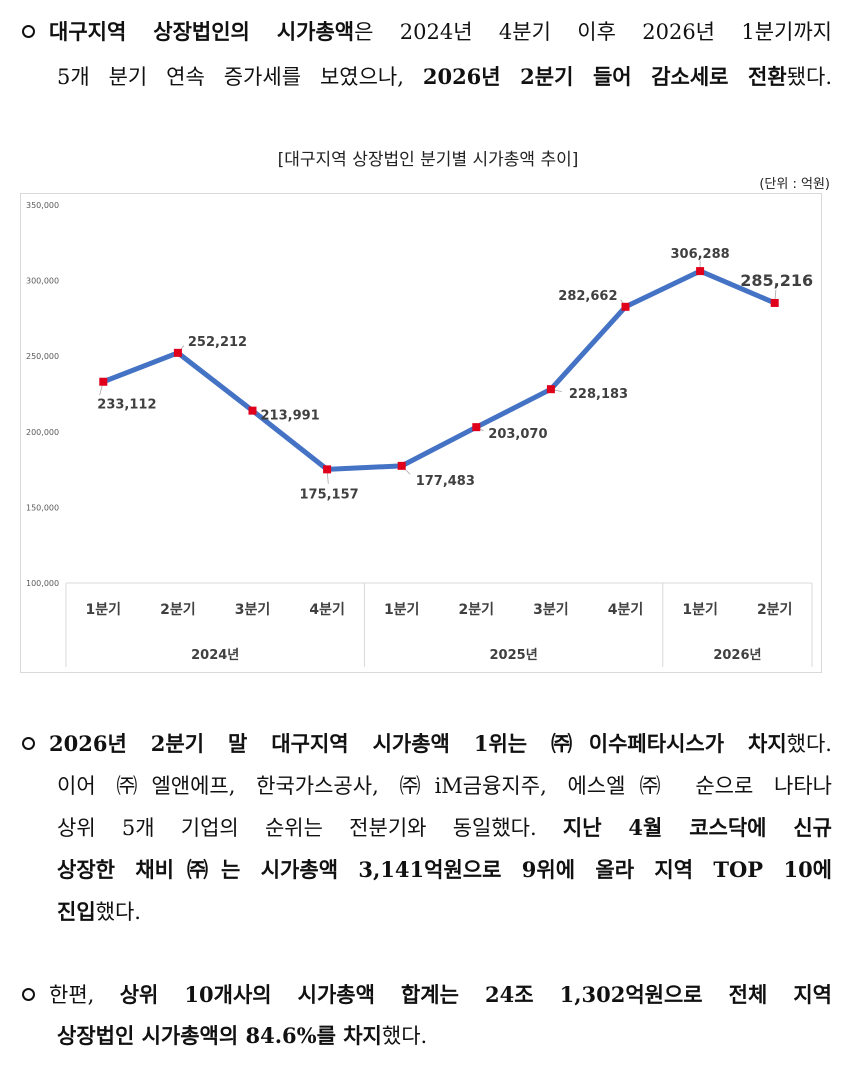 The height and width of the screenshot is (1077, 856). What do you see at coordinates (219, 1035) in the screenshot?
I see `top10-bold-2: 상장법인 시가총액의 84.6%를 차지` at bounding box center [219, 1035].